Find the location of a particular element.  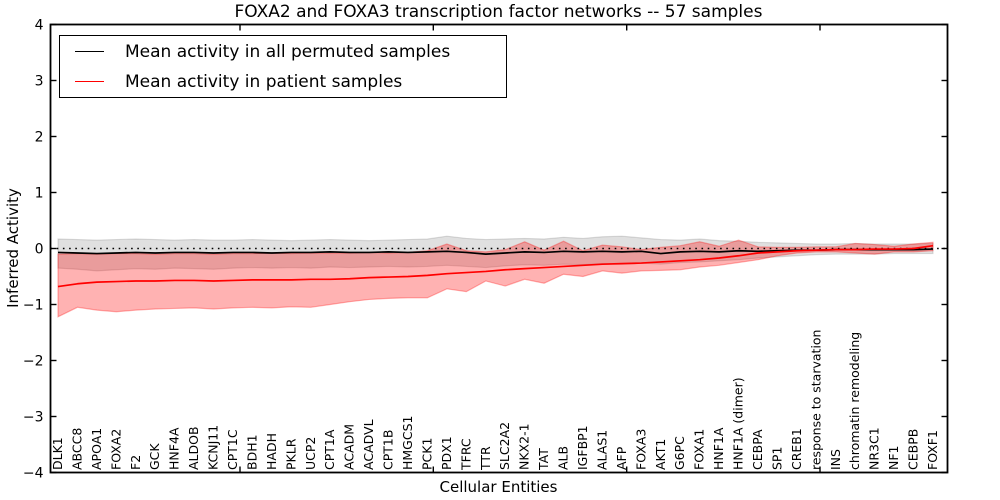

y-tick-label: 3 is located at coordinates (39, 82).